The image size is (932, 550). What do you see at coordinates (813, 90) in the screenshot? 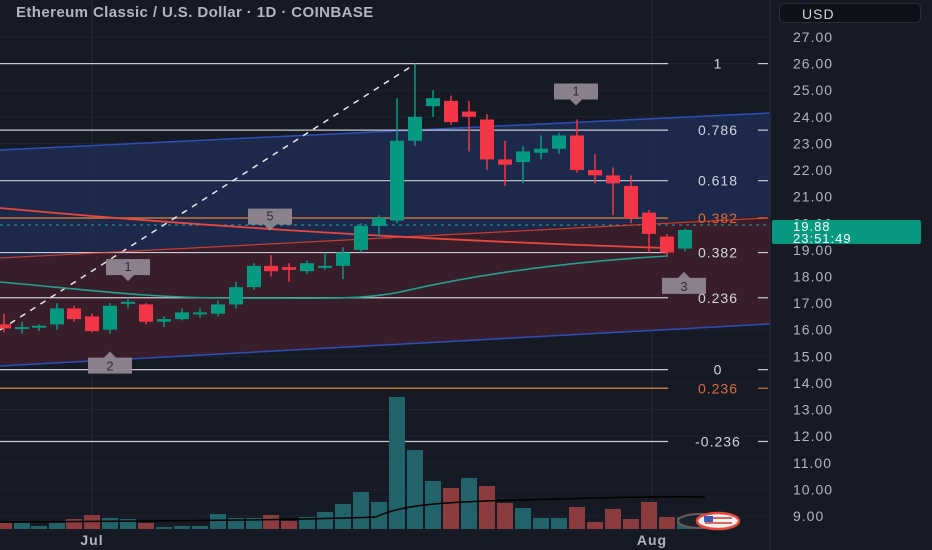
I see `price-tick-label: 25.00` at bounding box center [813, 90].